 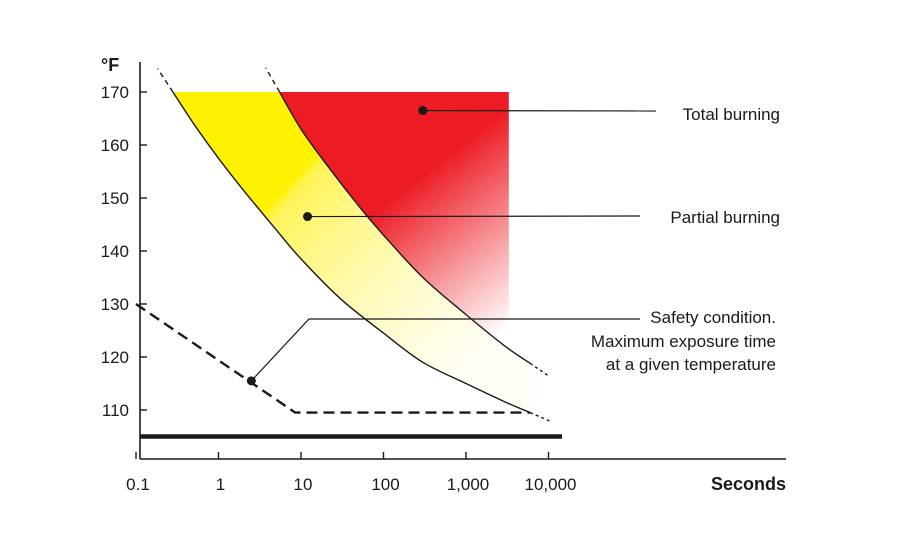 I want to click on x-tick-label: 100, so click(x=385, y=484).